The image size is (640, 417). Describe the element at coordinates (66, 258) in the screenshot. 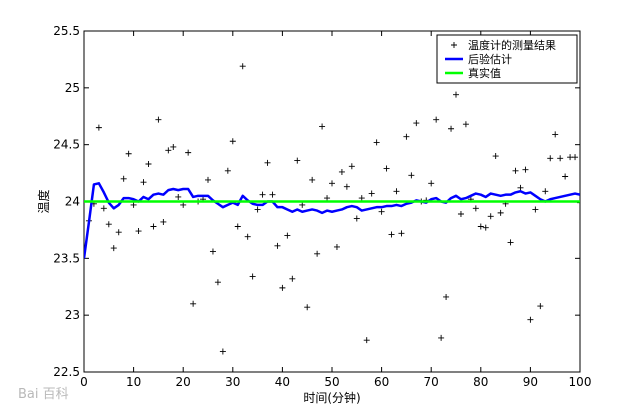

I see `y-tick-label: 23.5` at that location.